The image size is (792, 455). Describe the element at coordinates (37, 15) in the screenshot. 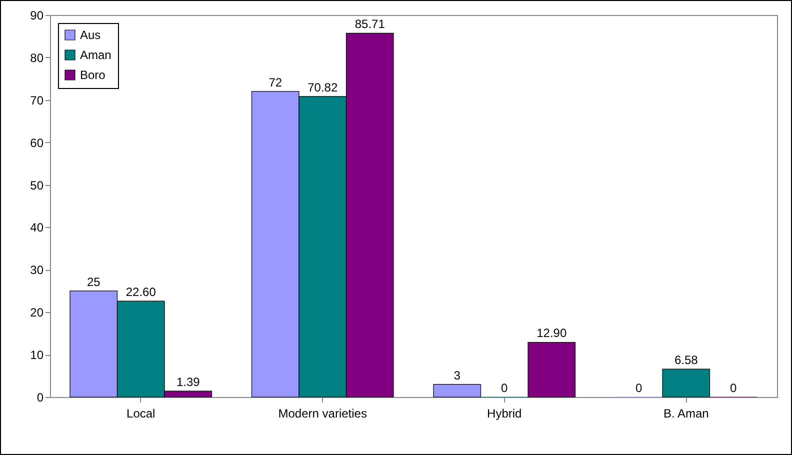

I see `y-tick-label: 90` at that location.